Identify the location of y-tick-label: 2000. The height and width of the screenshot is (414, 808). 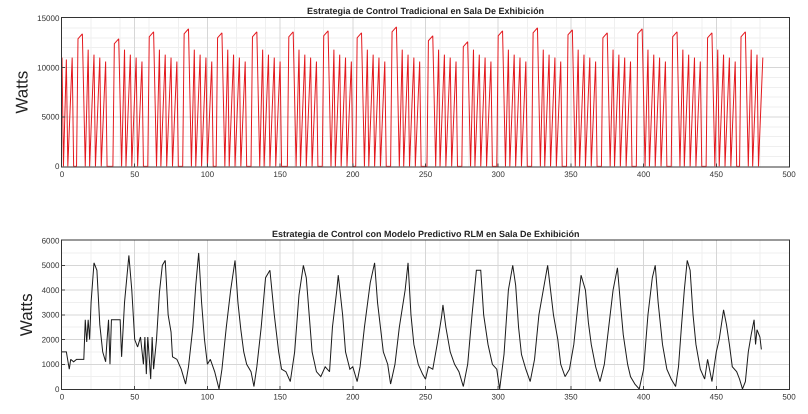
(51, 339).